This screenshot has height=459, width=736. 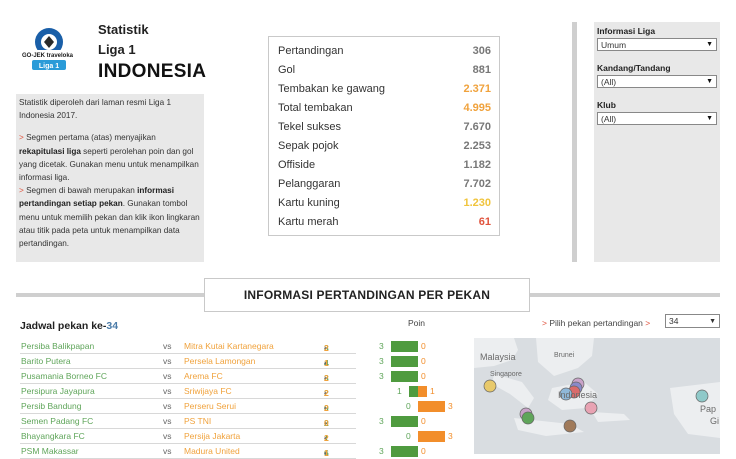 I want to click on stat-row: Kartu kuning 1.230, so click(x=384, y=203).